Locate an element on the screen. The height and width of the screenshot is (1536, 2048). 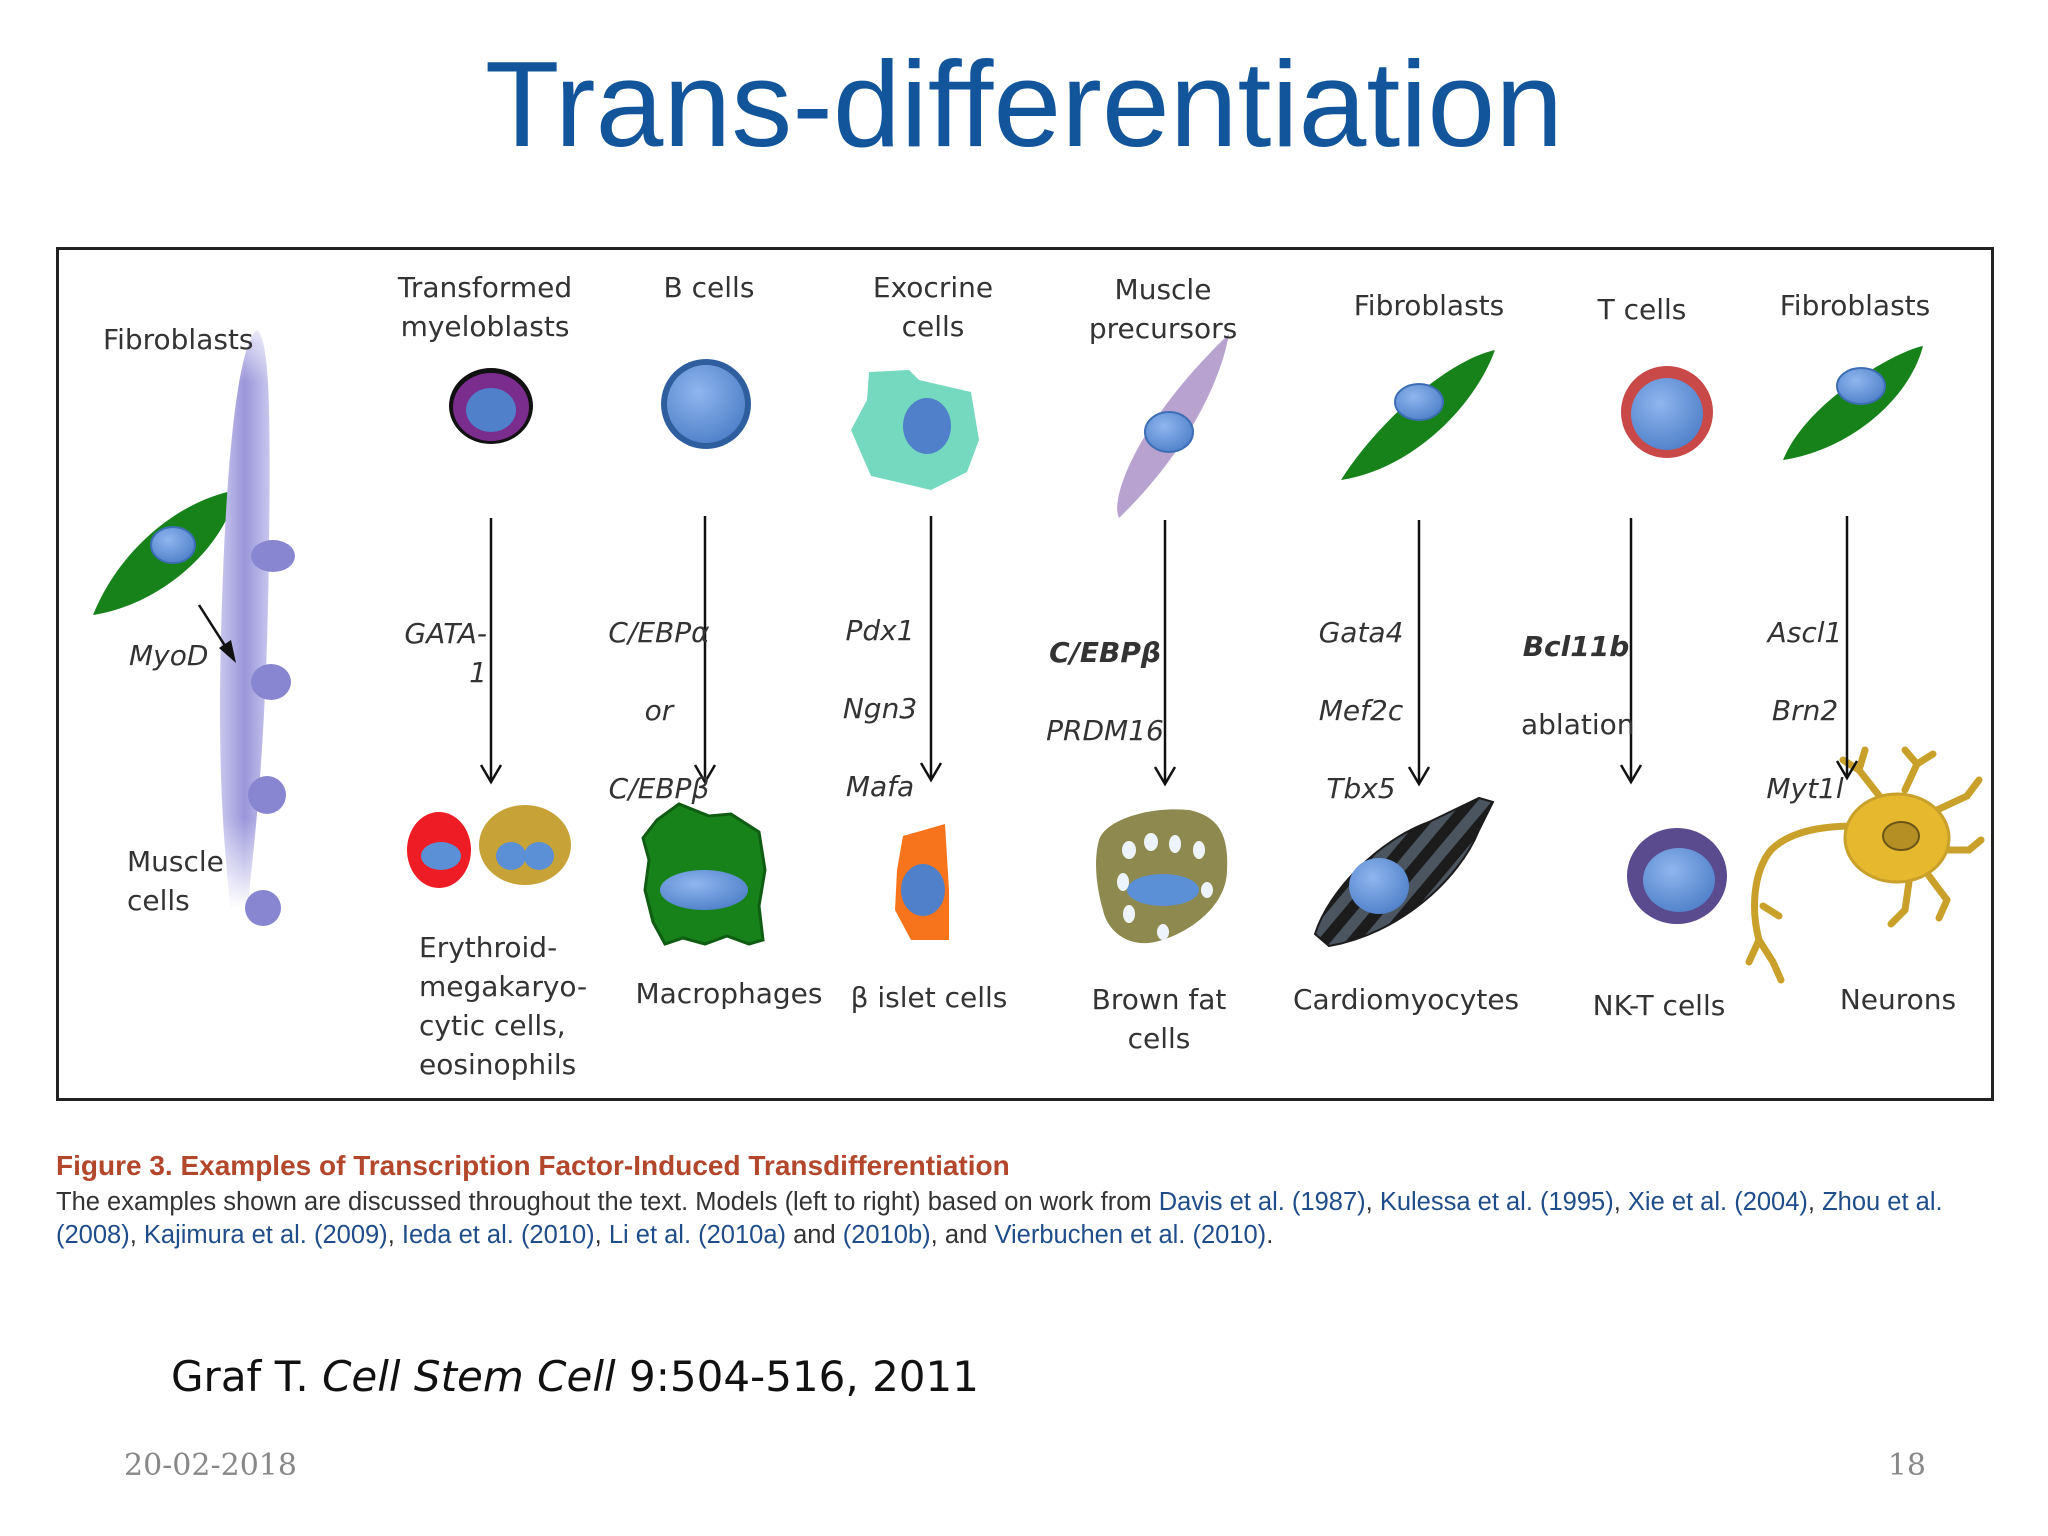
source-label-fibroblasts-3: Fibroblasts is located at coordinates (1855, 305).